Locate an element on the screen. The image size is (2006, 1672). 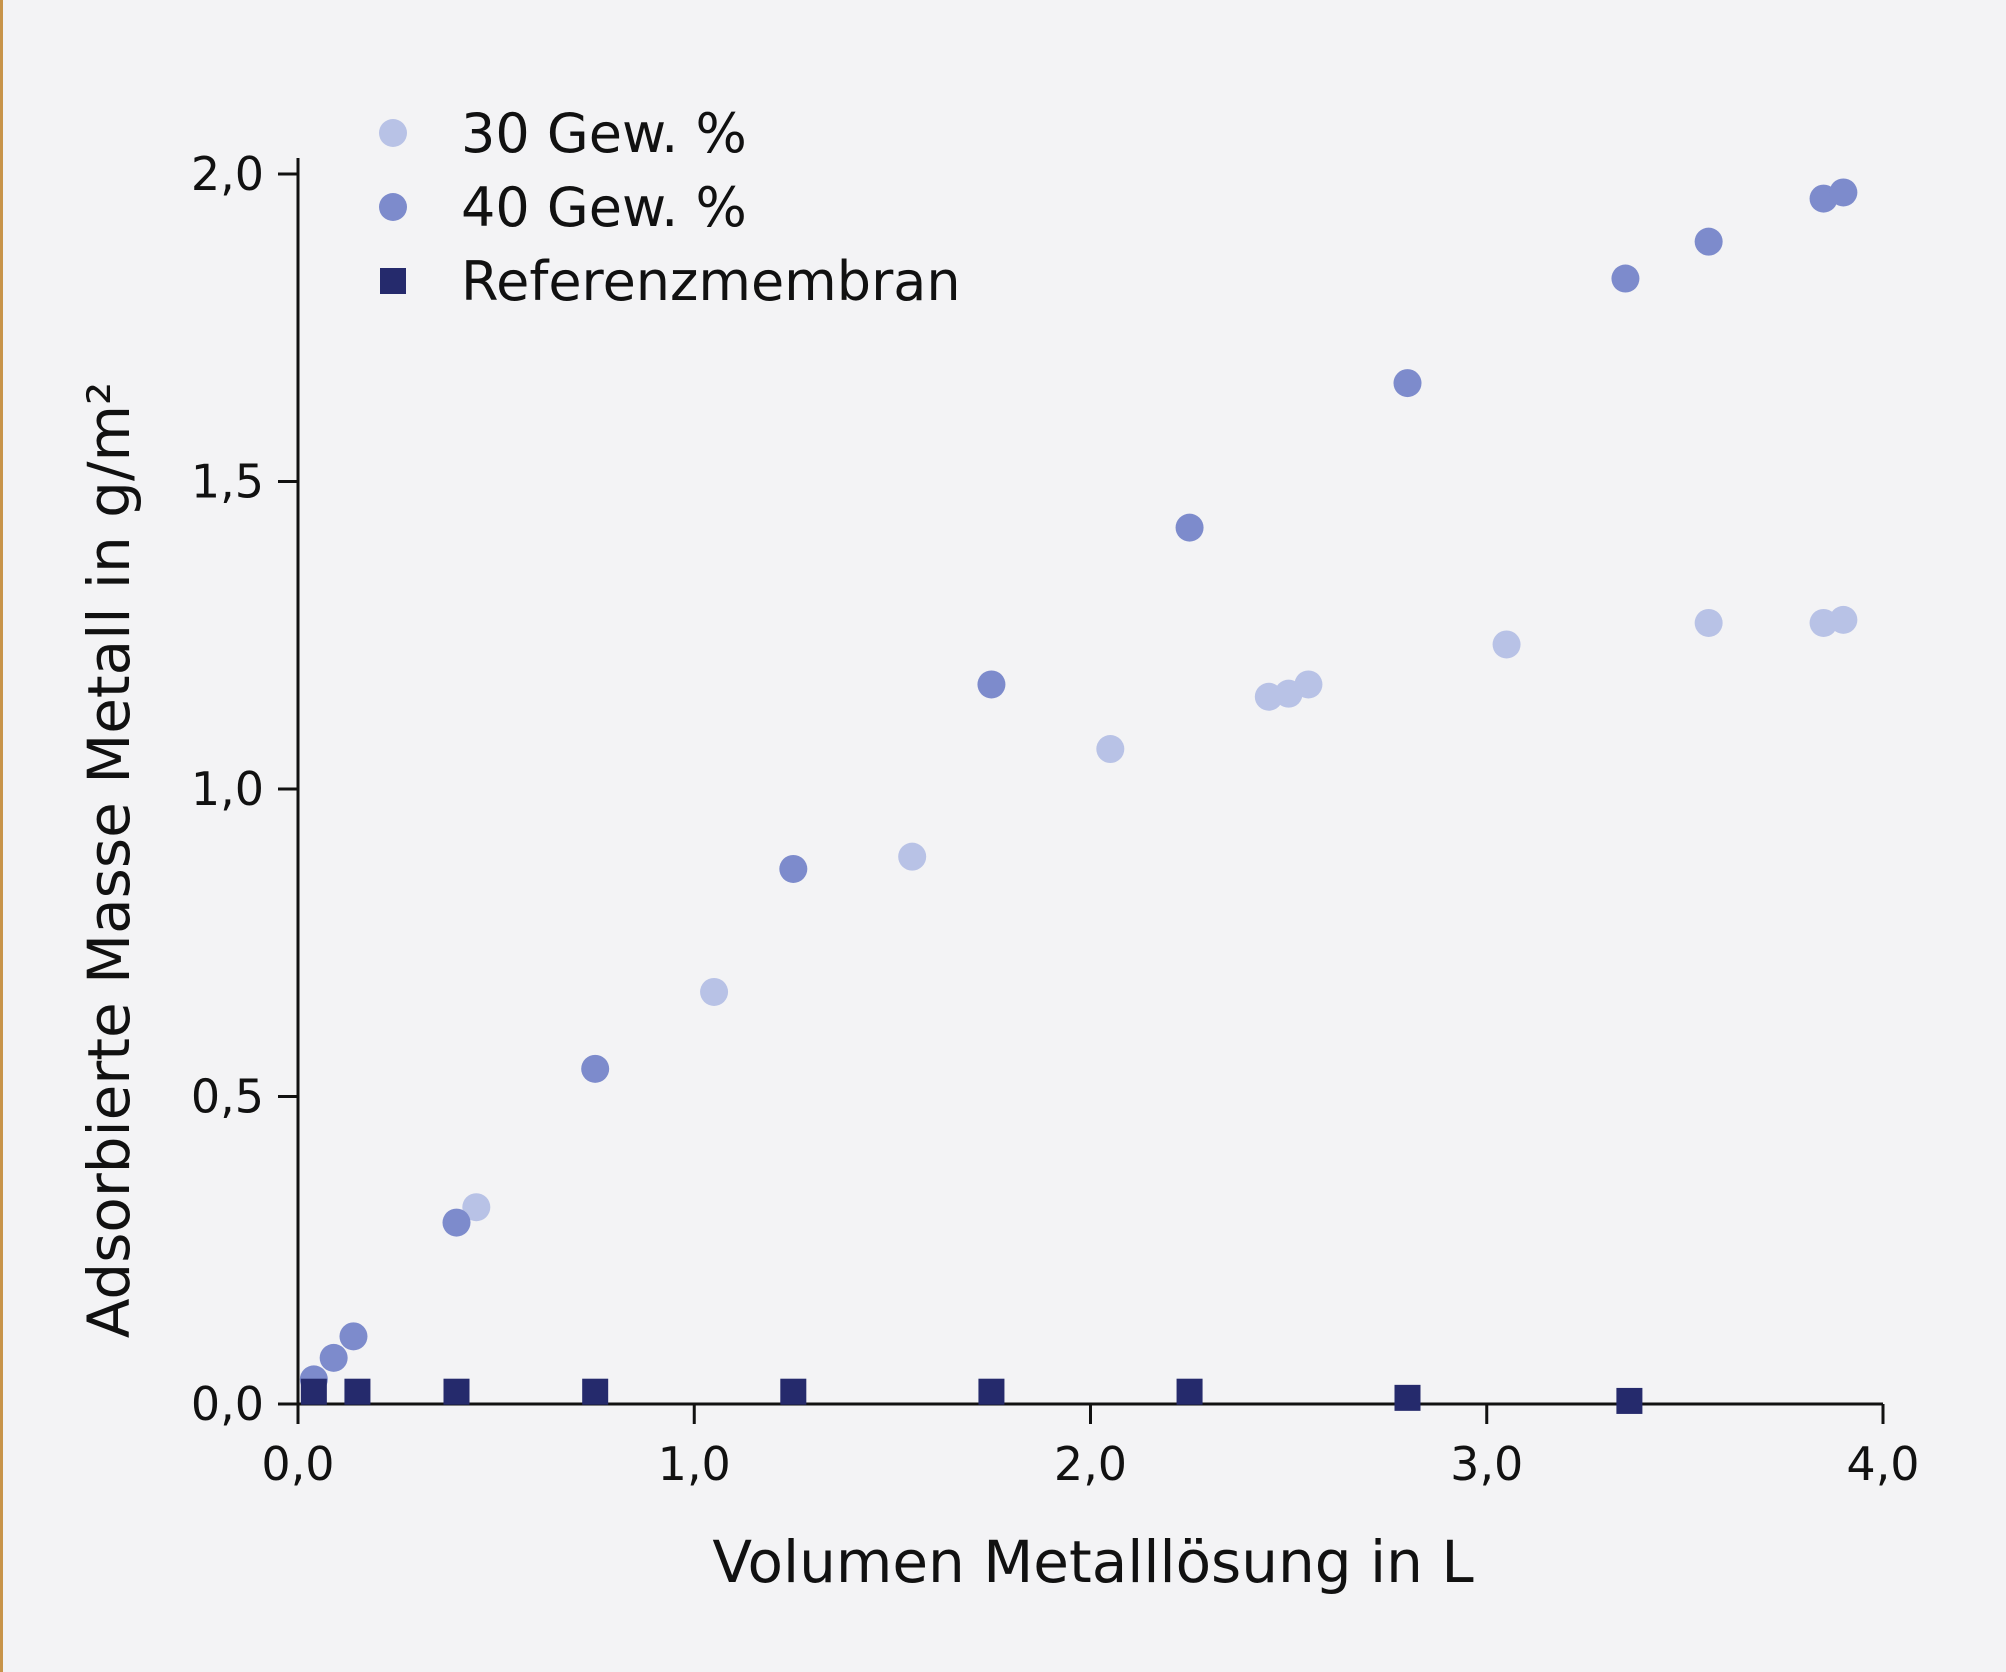
x-tick-label: 1,0 is located at coordinates (694, 1464).